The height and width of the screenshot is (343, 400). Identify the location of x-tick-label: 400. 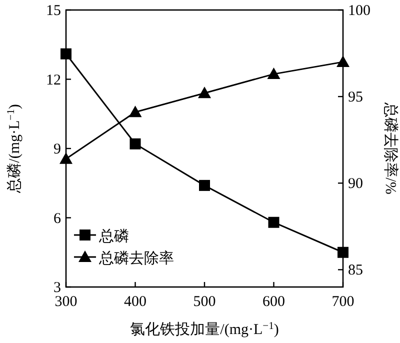
(135, 302).